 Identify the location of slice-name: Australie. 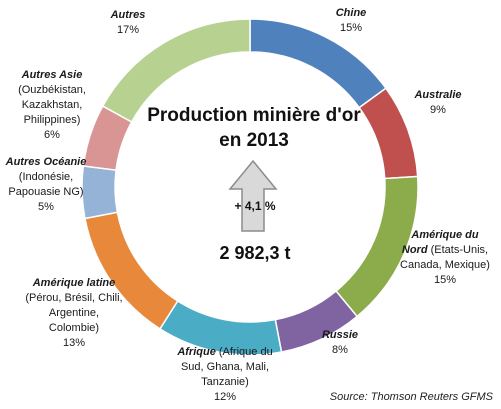
(438, 95).